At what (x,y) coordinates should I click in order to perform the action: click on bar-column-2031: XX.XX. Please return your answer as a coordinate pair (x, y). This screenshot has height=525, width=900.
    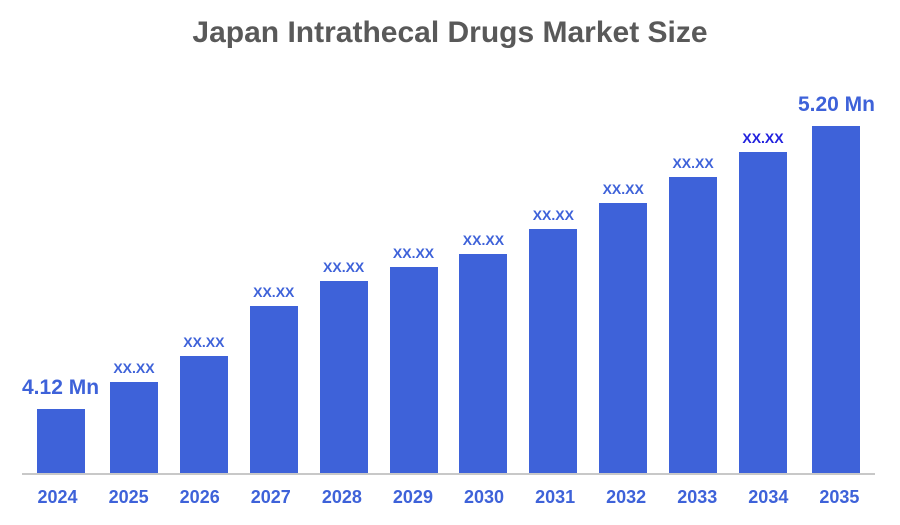
    Looking at the image, I should click on (553, 279).